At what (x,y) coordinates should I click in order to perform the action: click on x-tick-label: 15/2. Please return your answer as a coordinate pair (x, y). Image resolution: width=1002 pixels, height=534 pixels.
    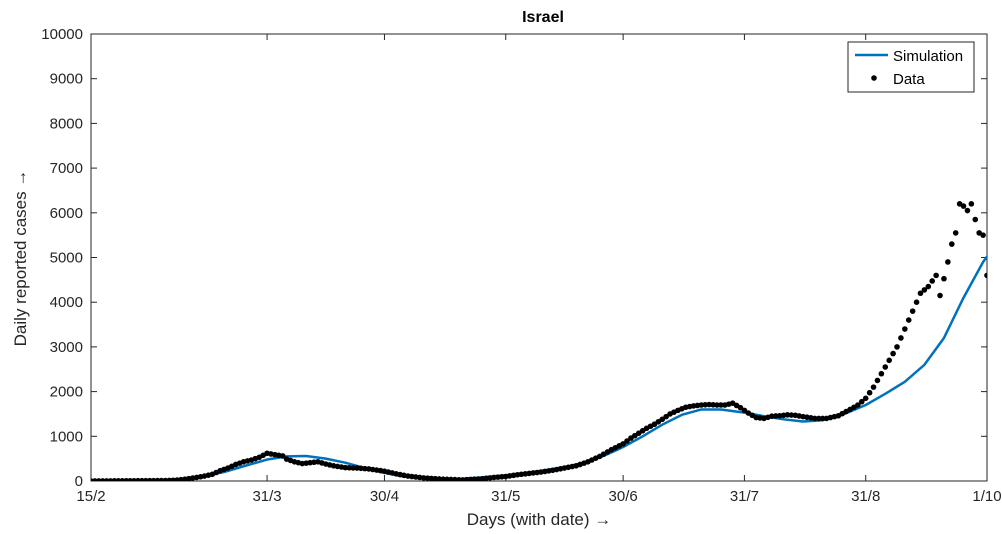
    Looking at the image, I should click on (90, 496).